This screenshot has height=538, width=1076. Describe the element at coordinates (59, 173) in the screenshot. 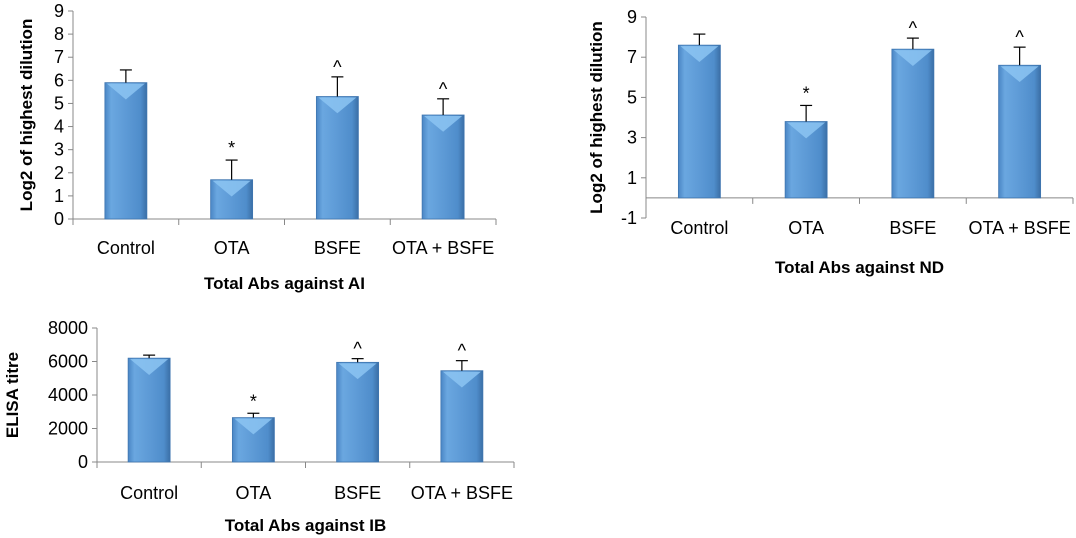

I see `y-tick-label: 2` at that location.